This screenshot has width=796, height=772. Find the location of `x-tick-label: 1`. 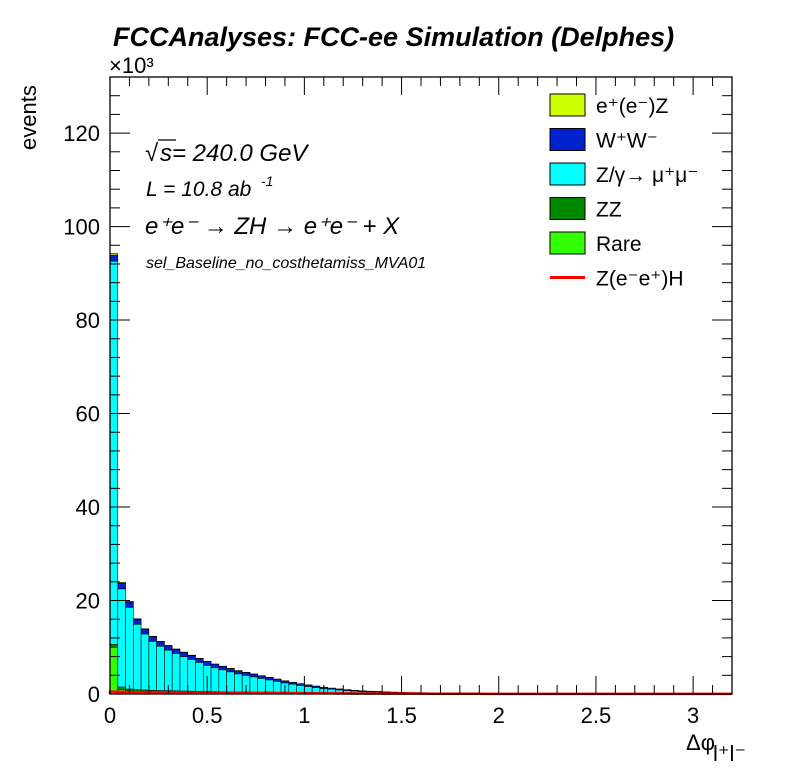

x-tick-label: 1 is located at coordinates (304, 715).